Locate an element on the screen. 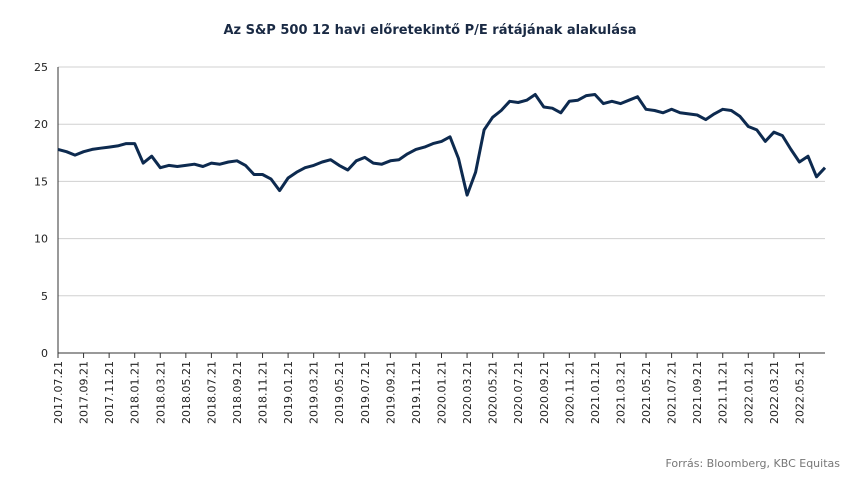 Image resolution: width=850 pixels, height=498 pixels. x-tick-label: 2021.05.21 is located at coordinates (646, 392).